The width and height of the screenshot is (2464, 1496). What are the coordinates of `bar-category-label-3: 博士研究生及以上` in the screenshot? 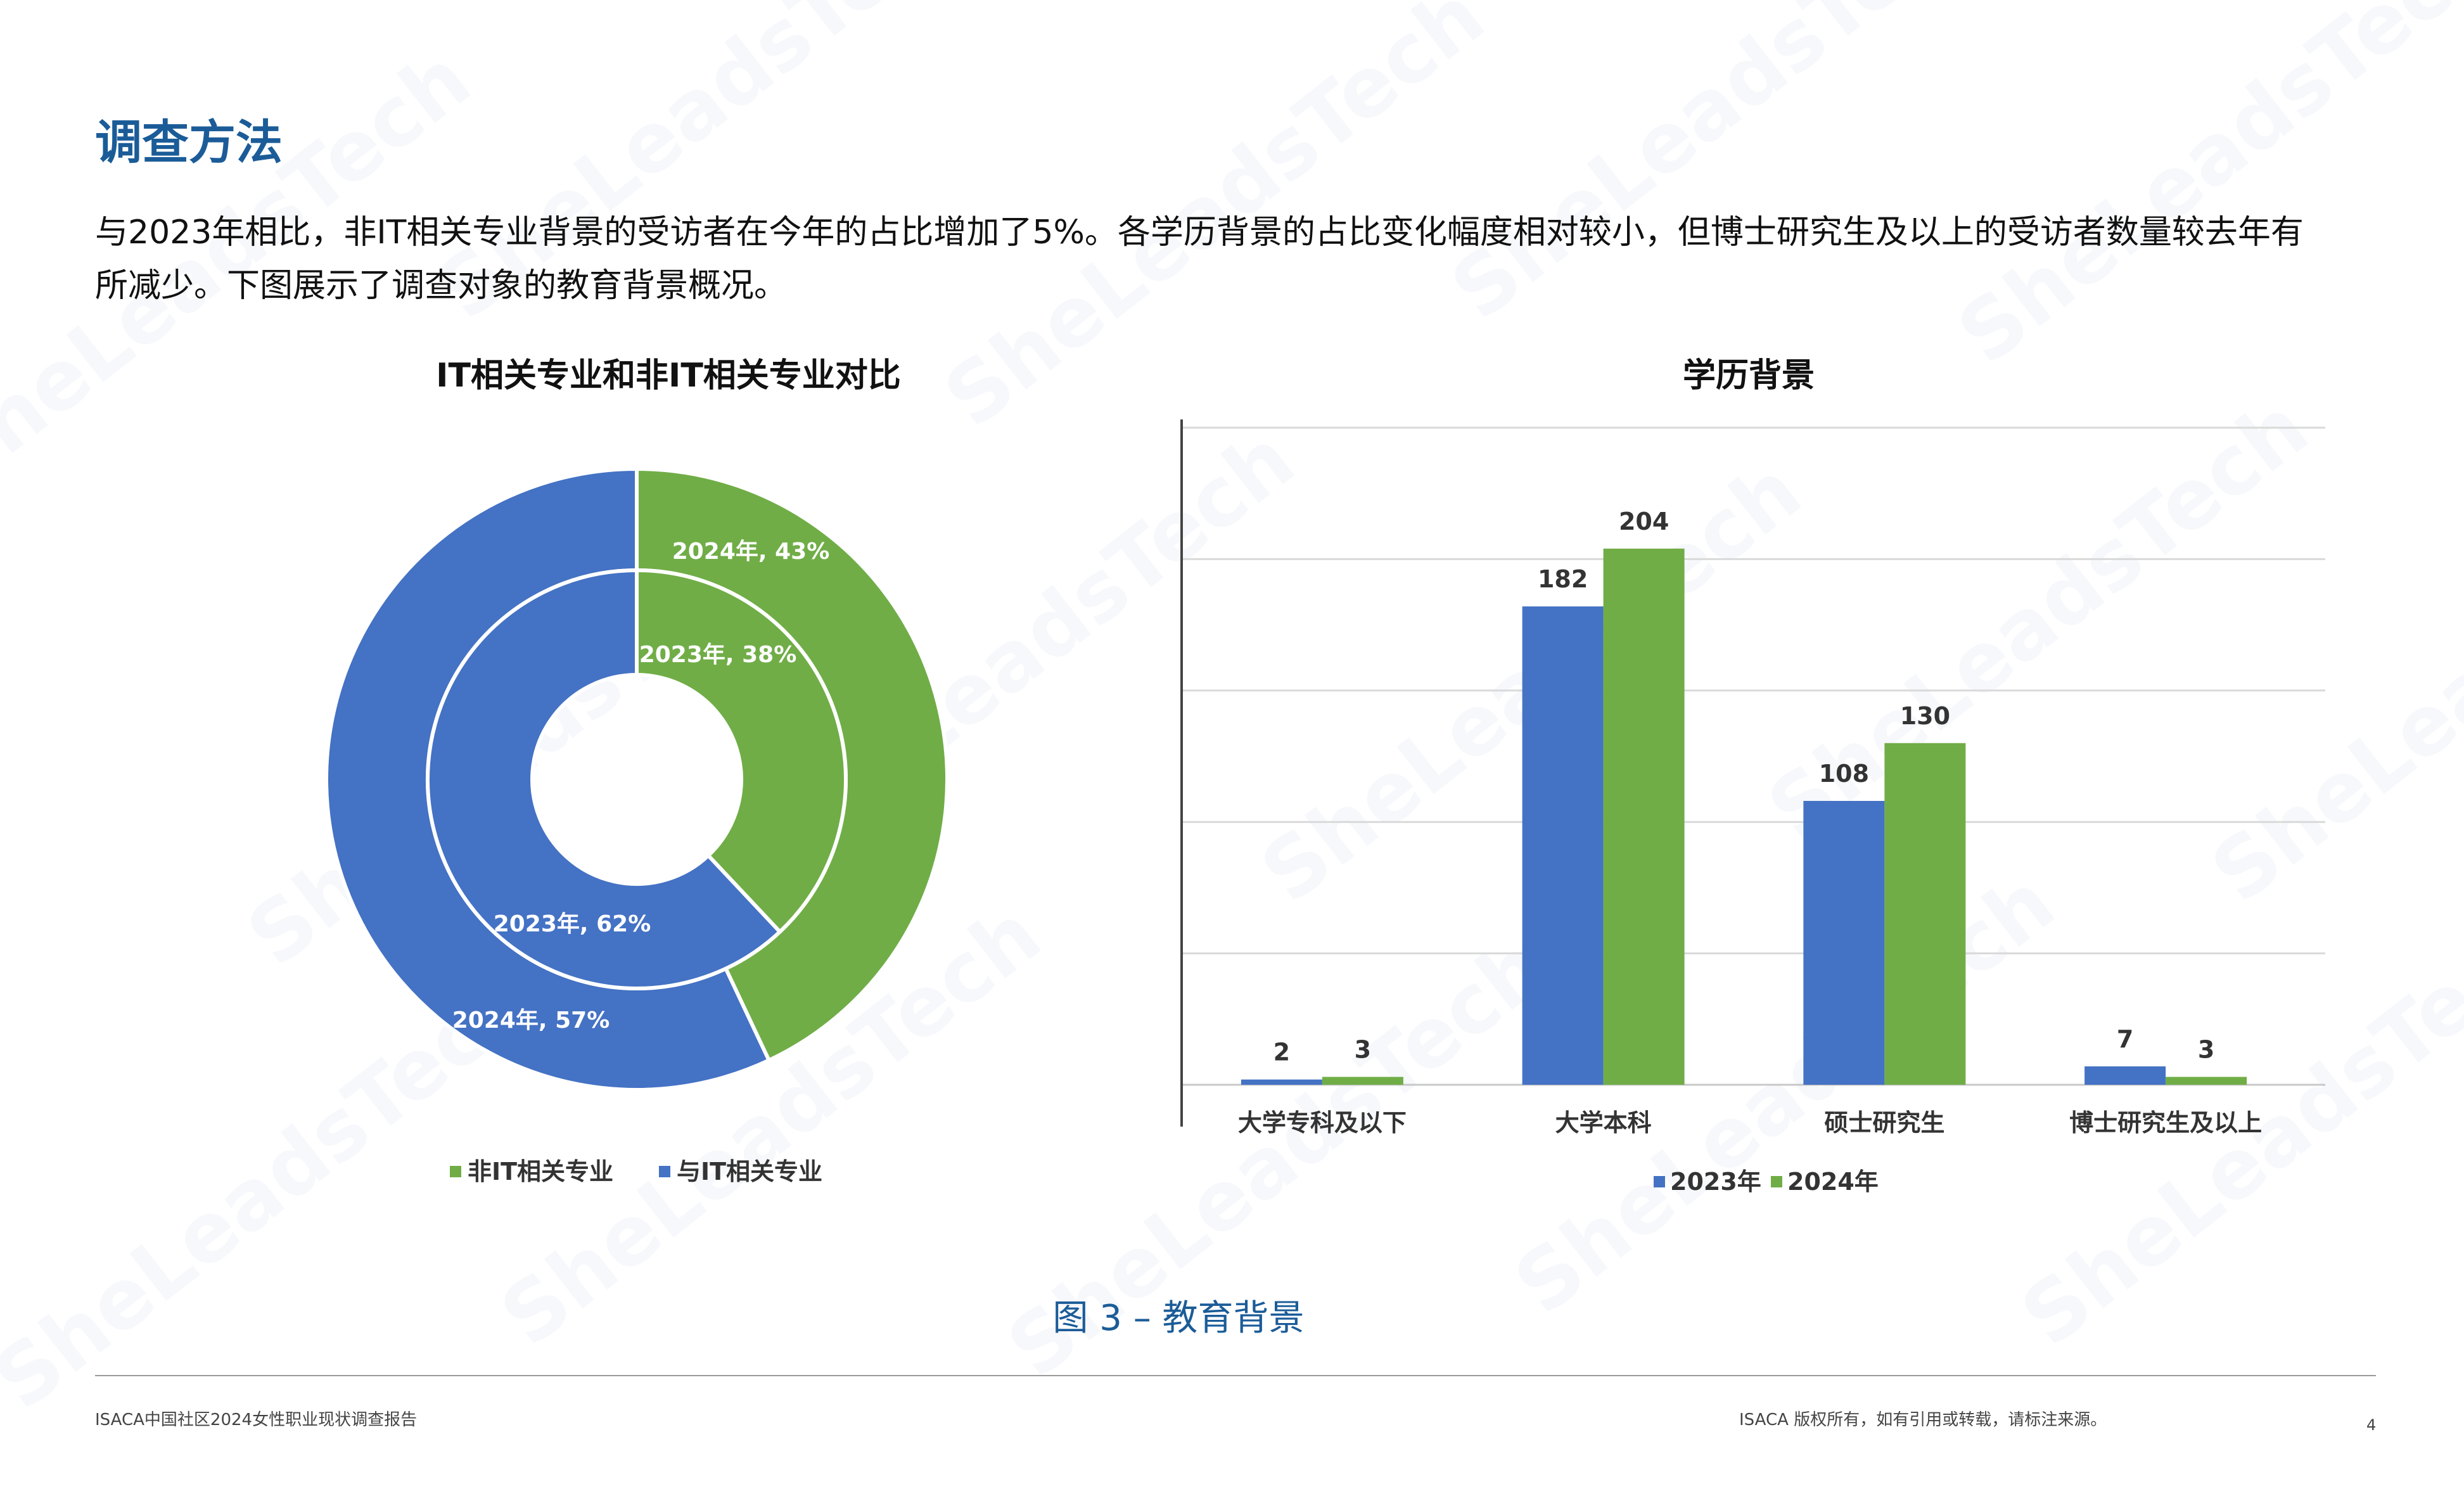 It's located at (2165, 1123).